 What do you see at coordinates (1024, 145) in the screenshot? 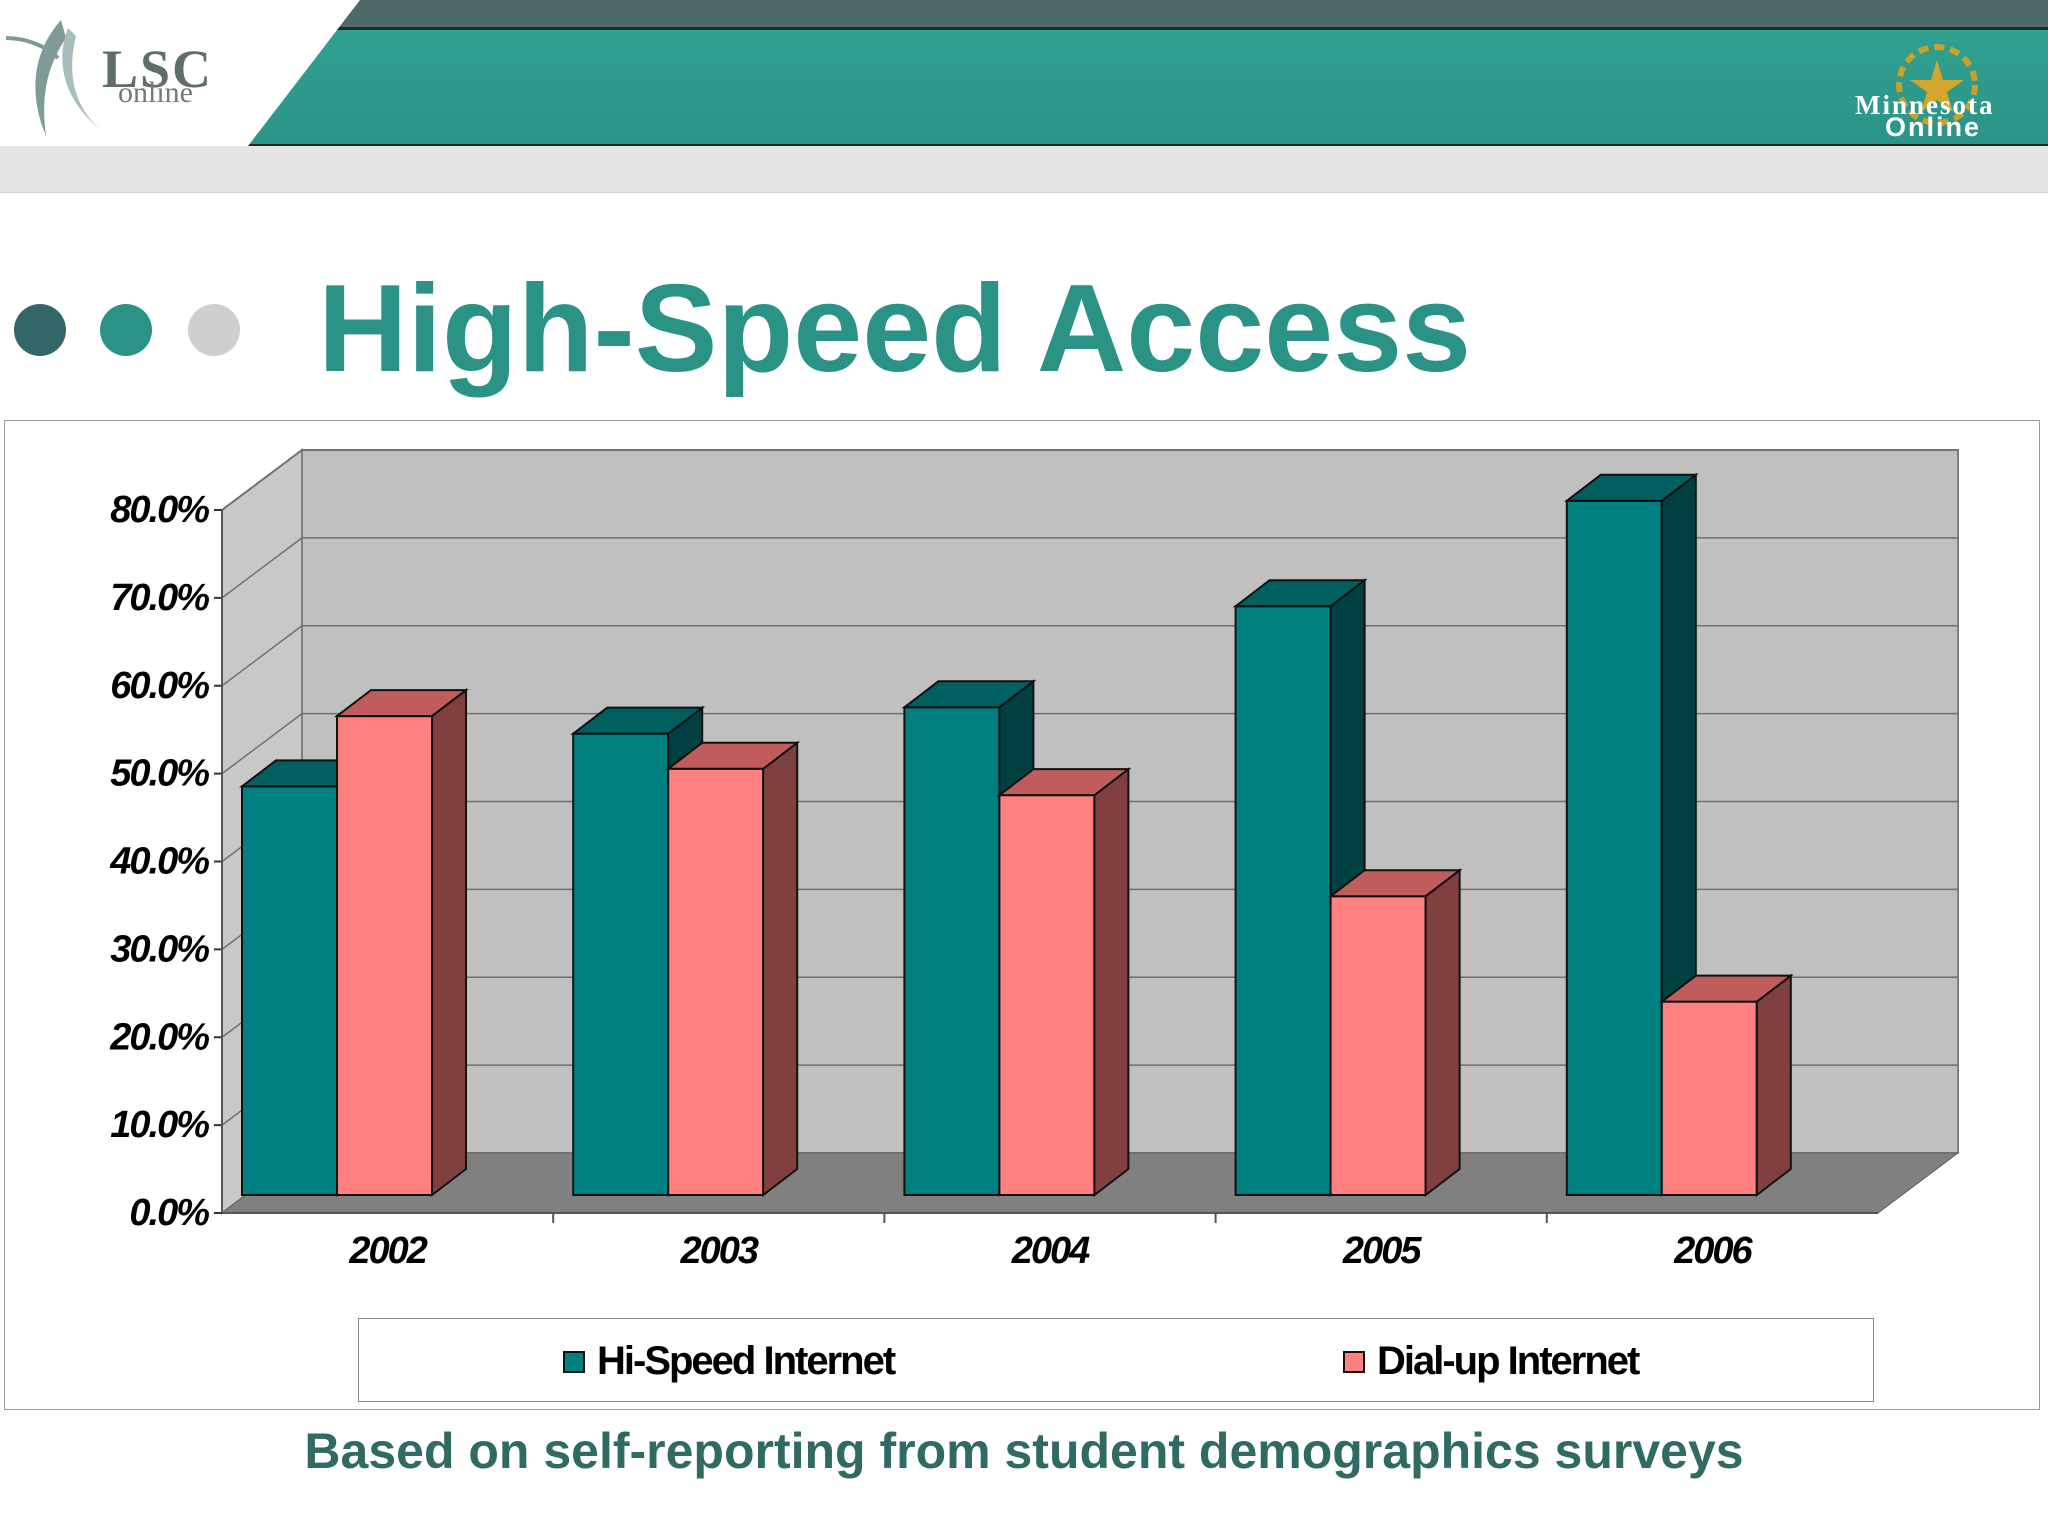
I see `header-divider-line-bottom` at bounding box center [1024, 145].